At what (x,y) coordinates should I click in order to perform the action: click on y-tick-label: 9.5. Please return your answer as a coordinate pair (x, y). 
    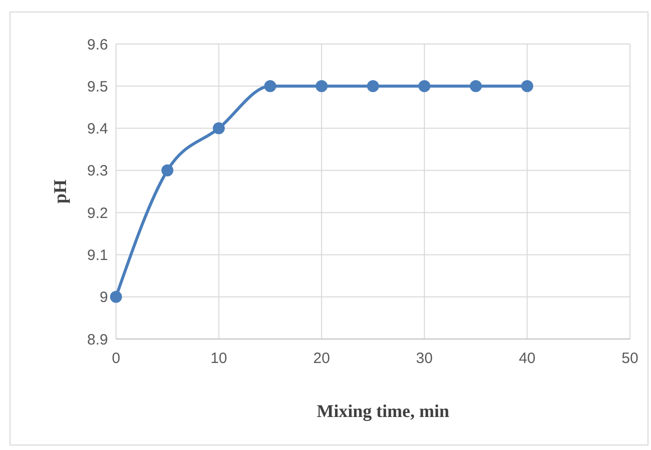
    Looking at the image, I should click on (97, 87).